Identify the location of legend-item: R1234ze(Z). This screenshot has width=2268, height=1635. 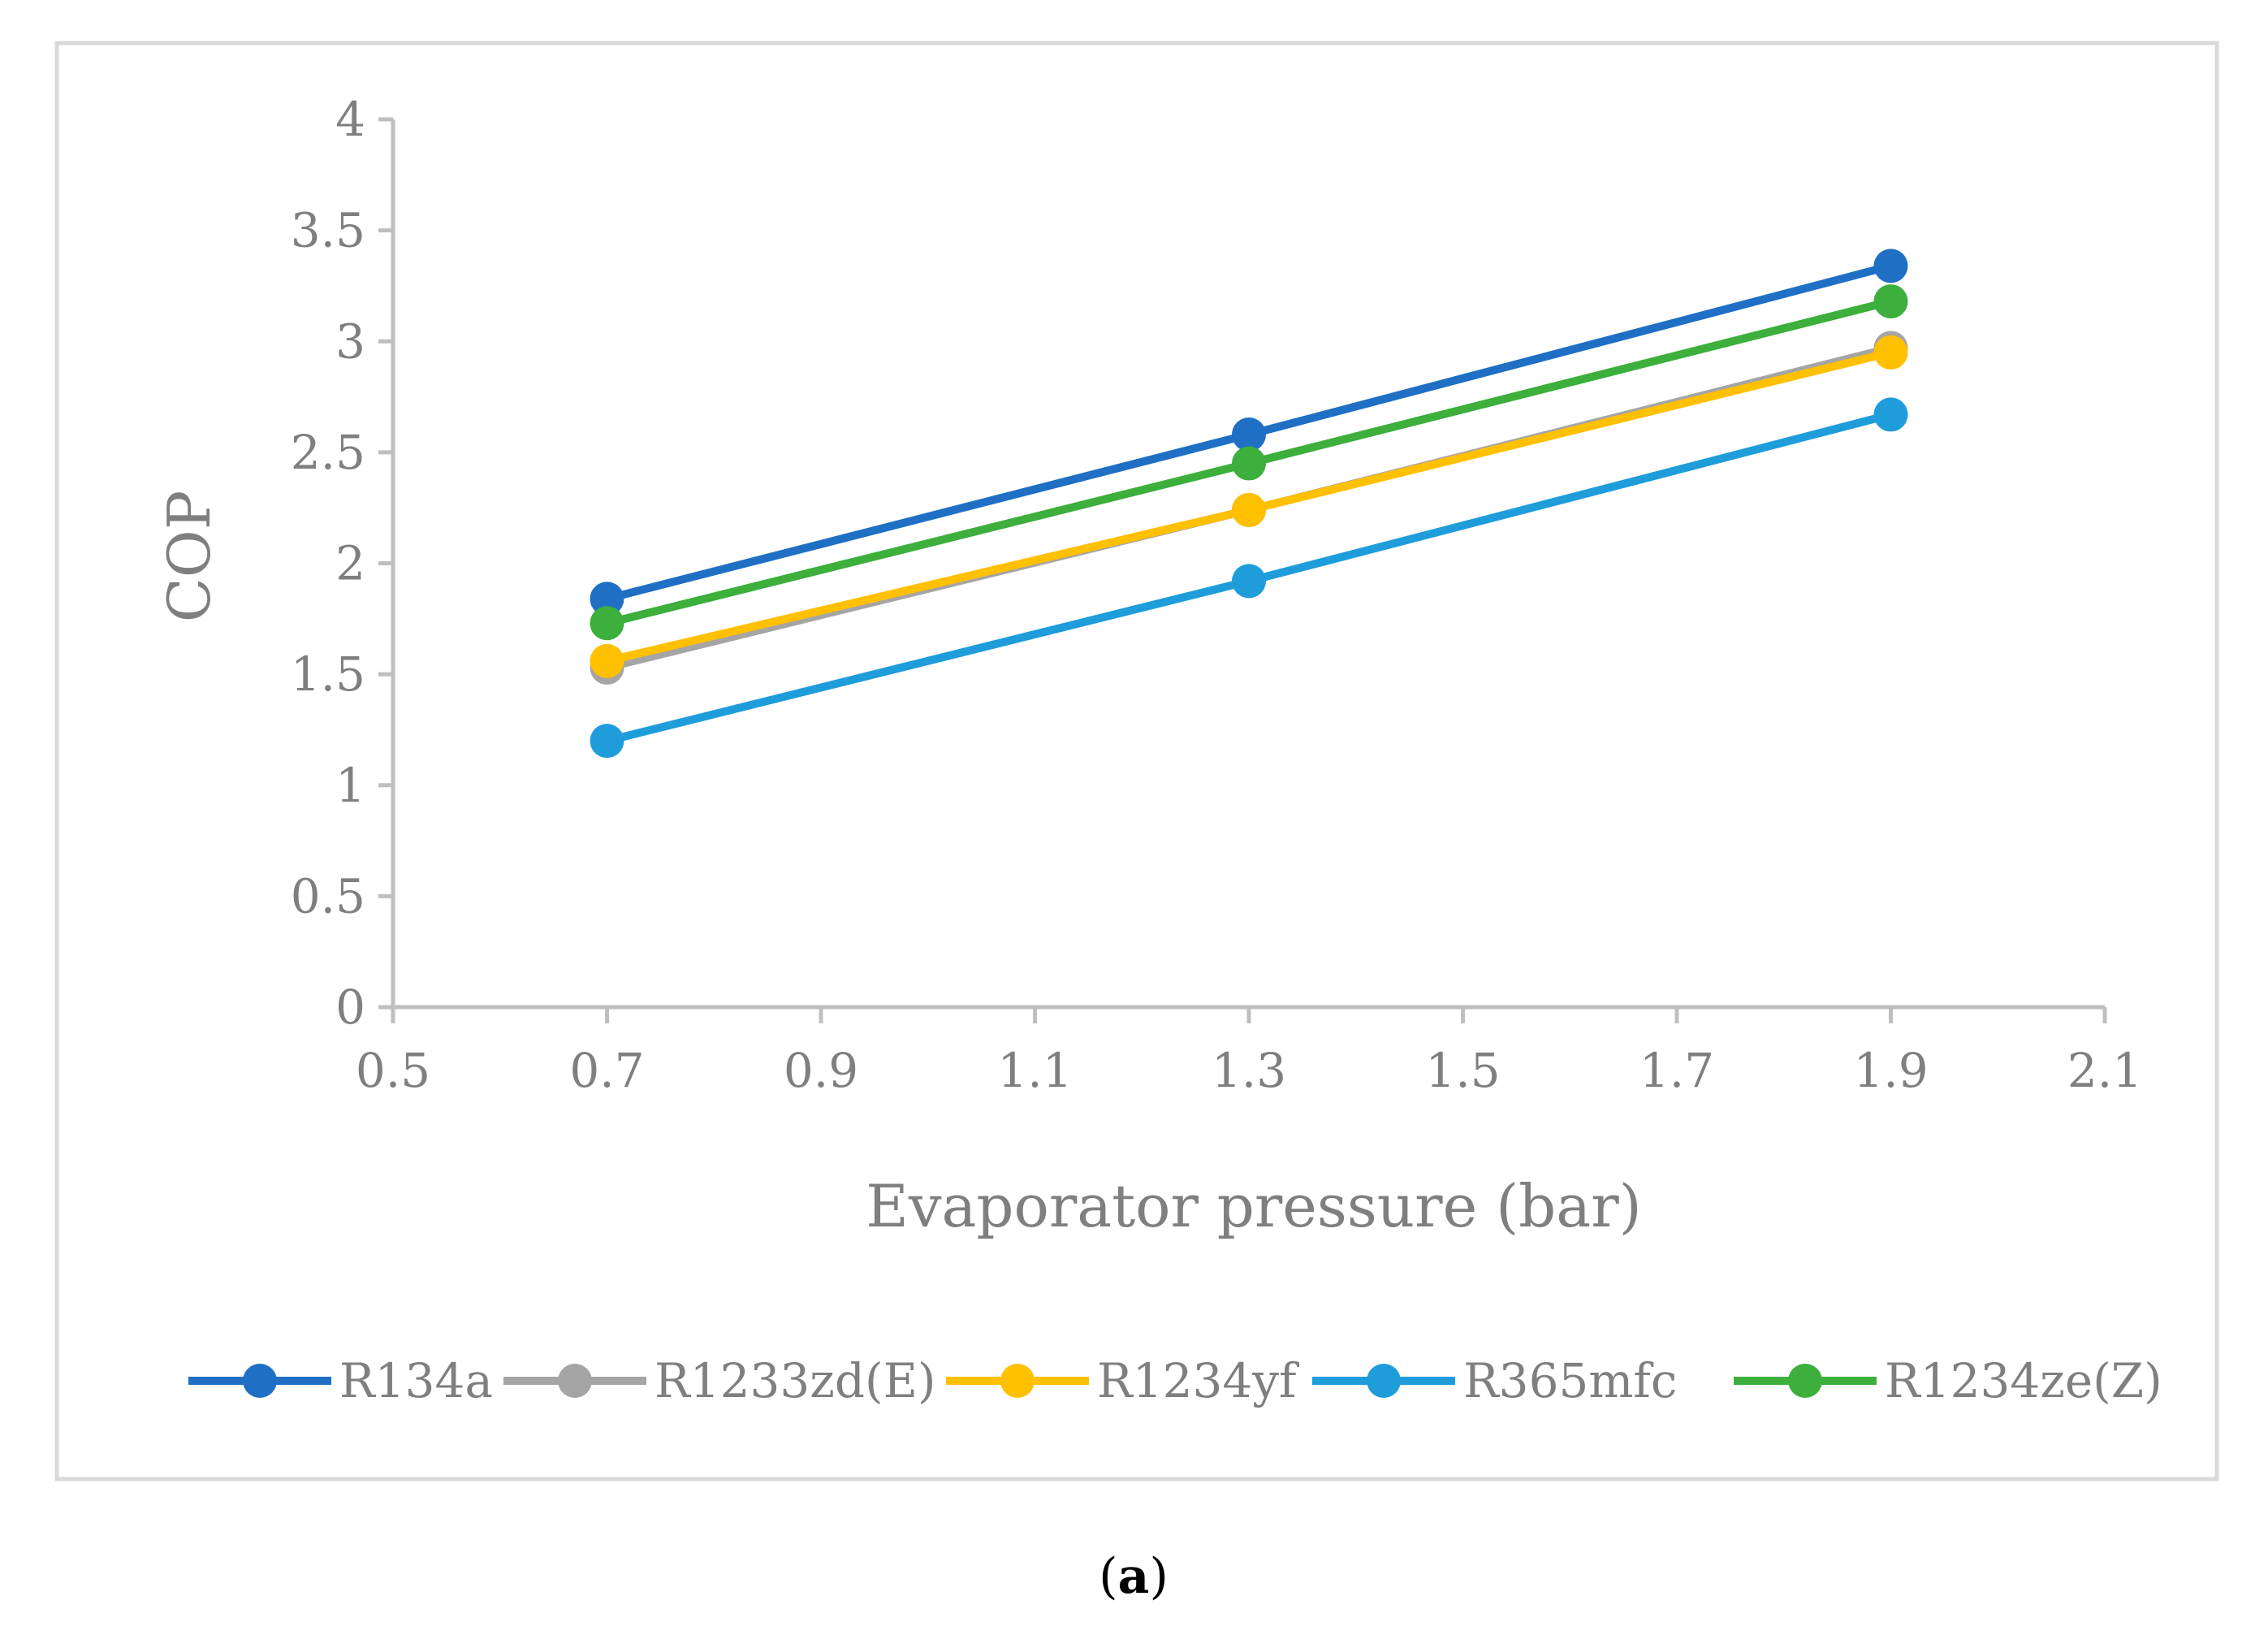
(1948, 1380).